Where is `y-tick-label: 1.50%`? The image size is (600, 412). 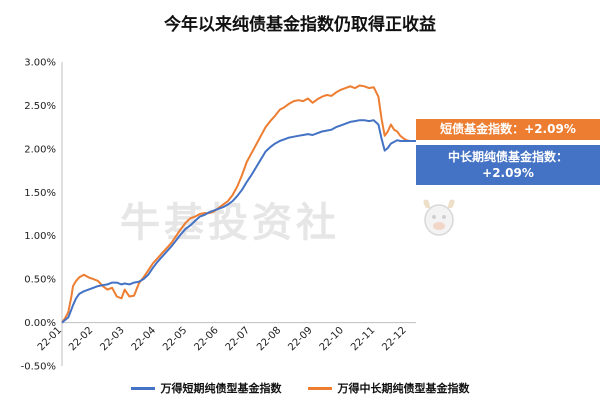
y-tick-label: 1.50% is located at coordinates (40, 193).